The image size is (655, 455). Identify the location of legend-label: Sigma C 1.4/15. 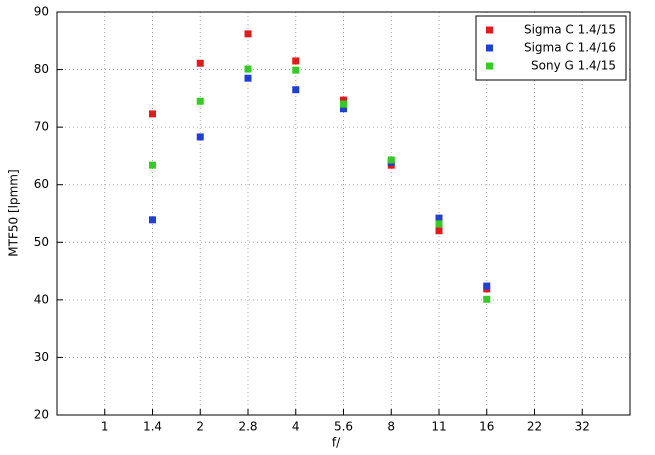
(570, 30).